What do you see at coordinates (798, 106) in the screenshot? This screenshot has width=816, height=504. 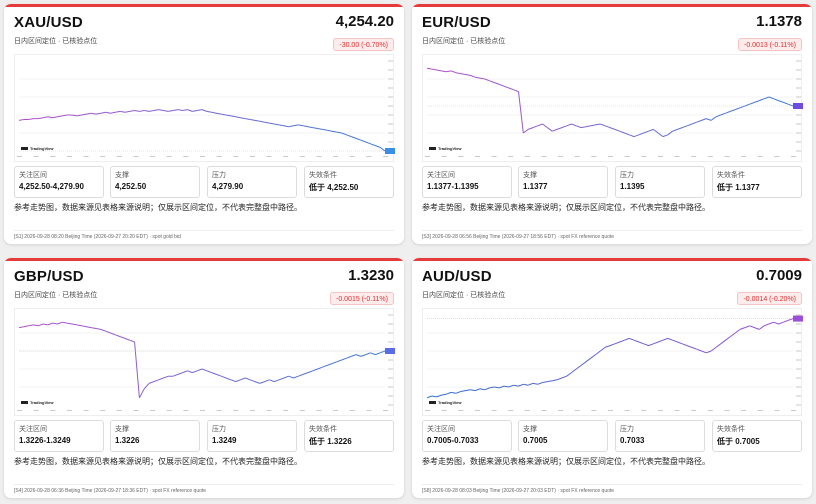 I see `last-price-tag` at bounding box center [798, 106].